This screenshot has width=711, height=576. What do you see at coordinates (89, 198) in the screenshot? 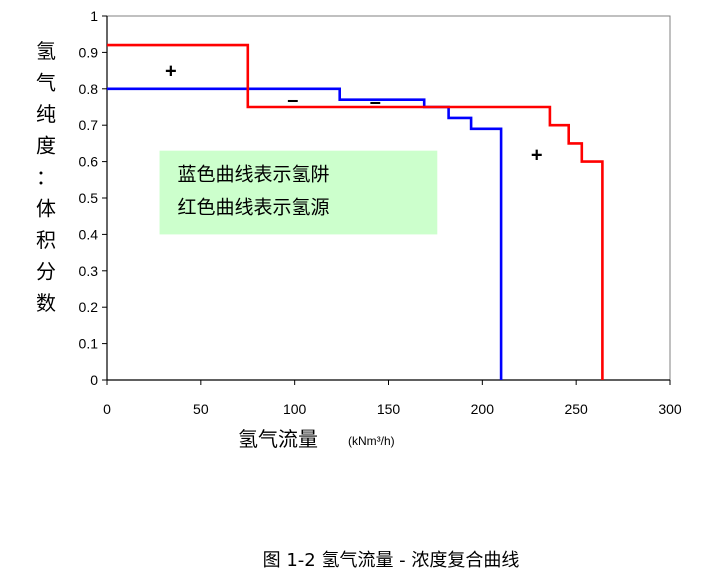
I see `y-tick-label: 0.5` at bounding box center [89, 198].